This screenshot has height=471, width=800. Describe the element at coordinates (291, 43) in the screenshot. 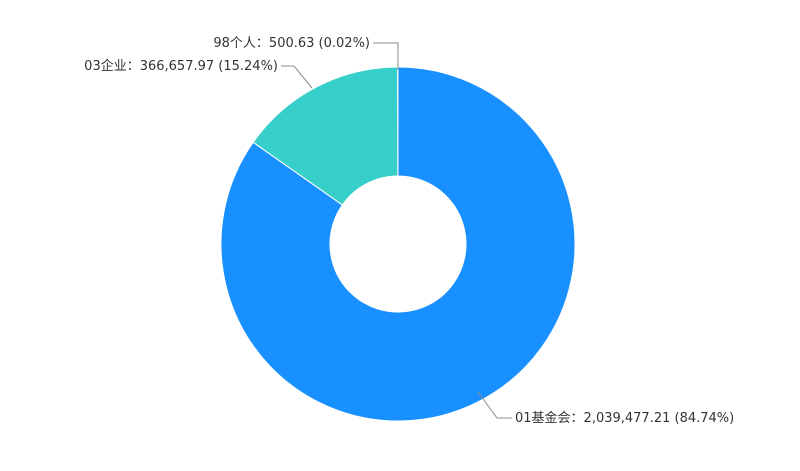

I see `slice-label-98: 98个人：500.63 (0.02%)` at that location.